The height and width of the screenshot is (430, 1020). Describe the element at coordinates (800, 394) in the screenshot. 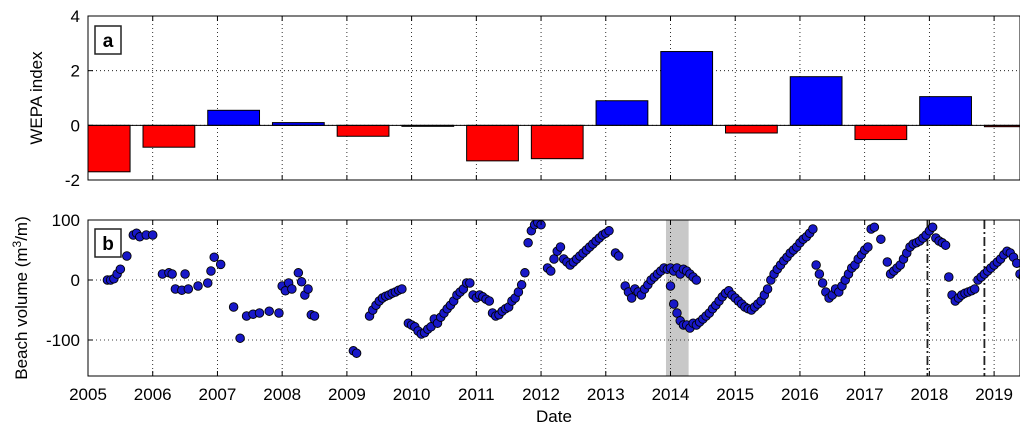

I see `panel-b-x-tick-label: 2016` at that location.